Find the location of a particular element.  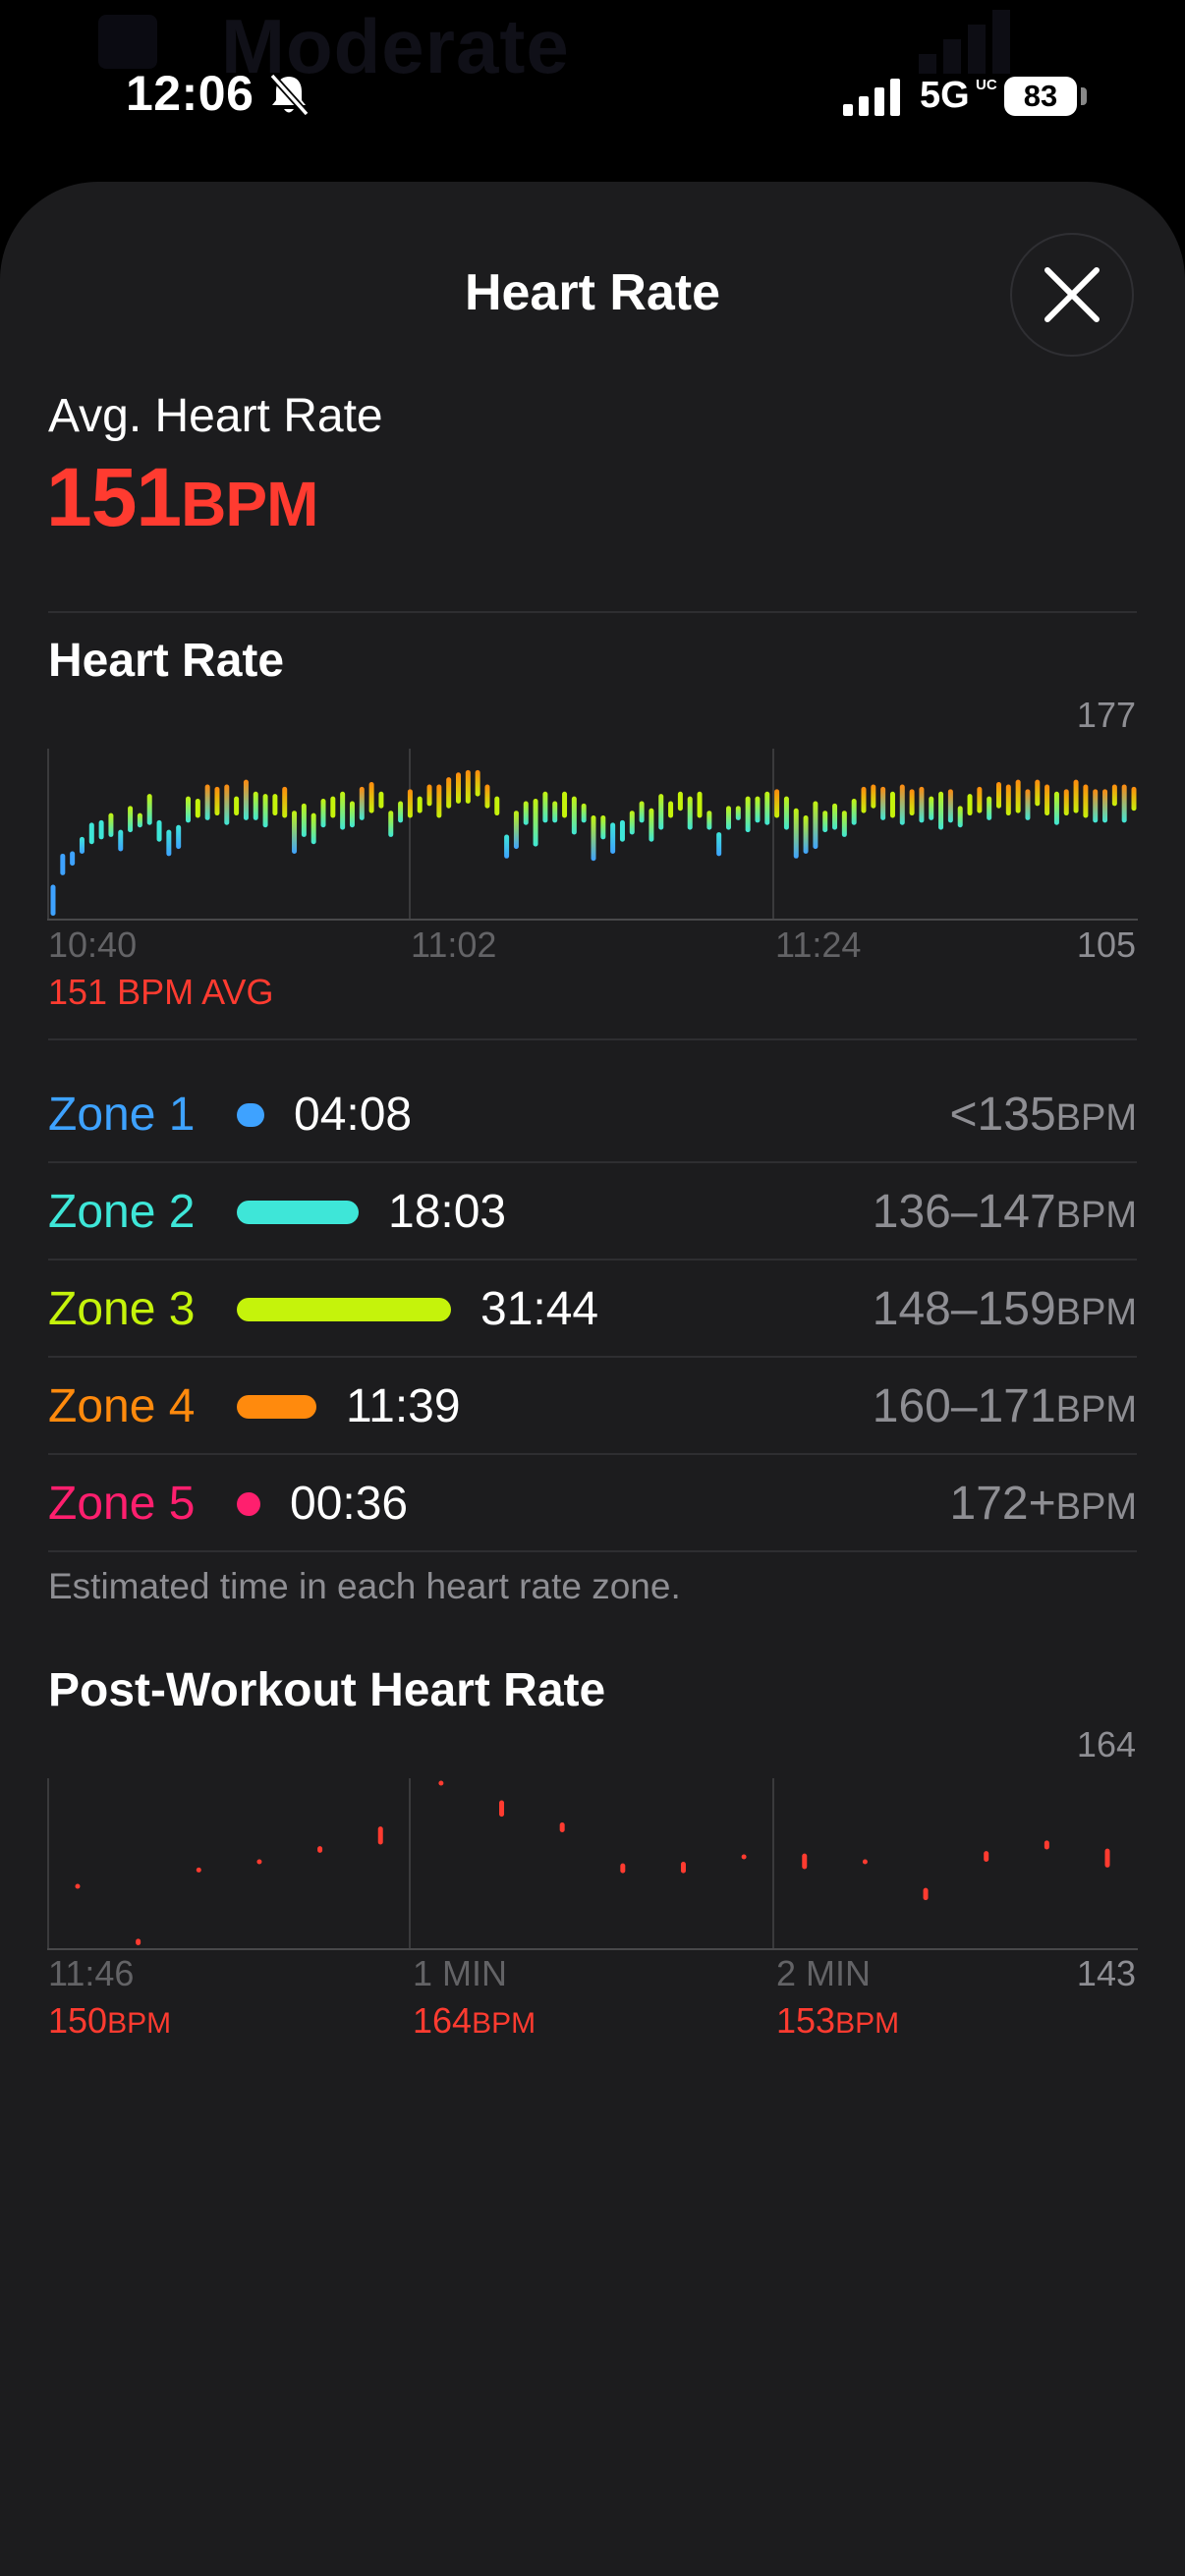

zone-row: Zone 3 31:44 148–159BPM is located at coordinates (592, 1309).